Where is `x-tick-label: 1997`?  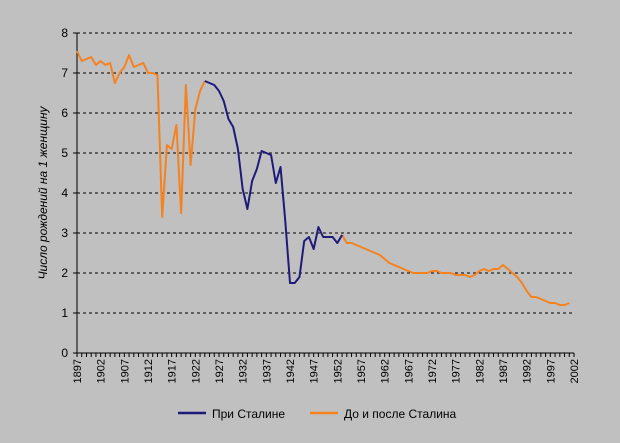 x-tick-label: 1997 is located at coordinates (551, 371).